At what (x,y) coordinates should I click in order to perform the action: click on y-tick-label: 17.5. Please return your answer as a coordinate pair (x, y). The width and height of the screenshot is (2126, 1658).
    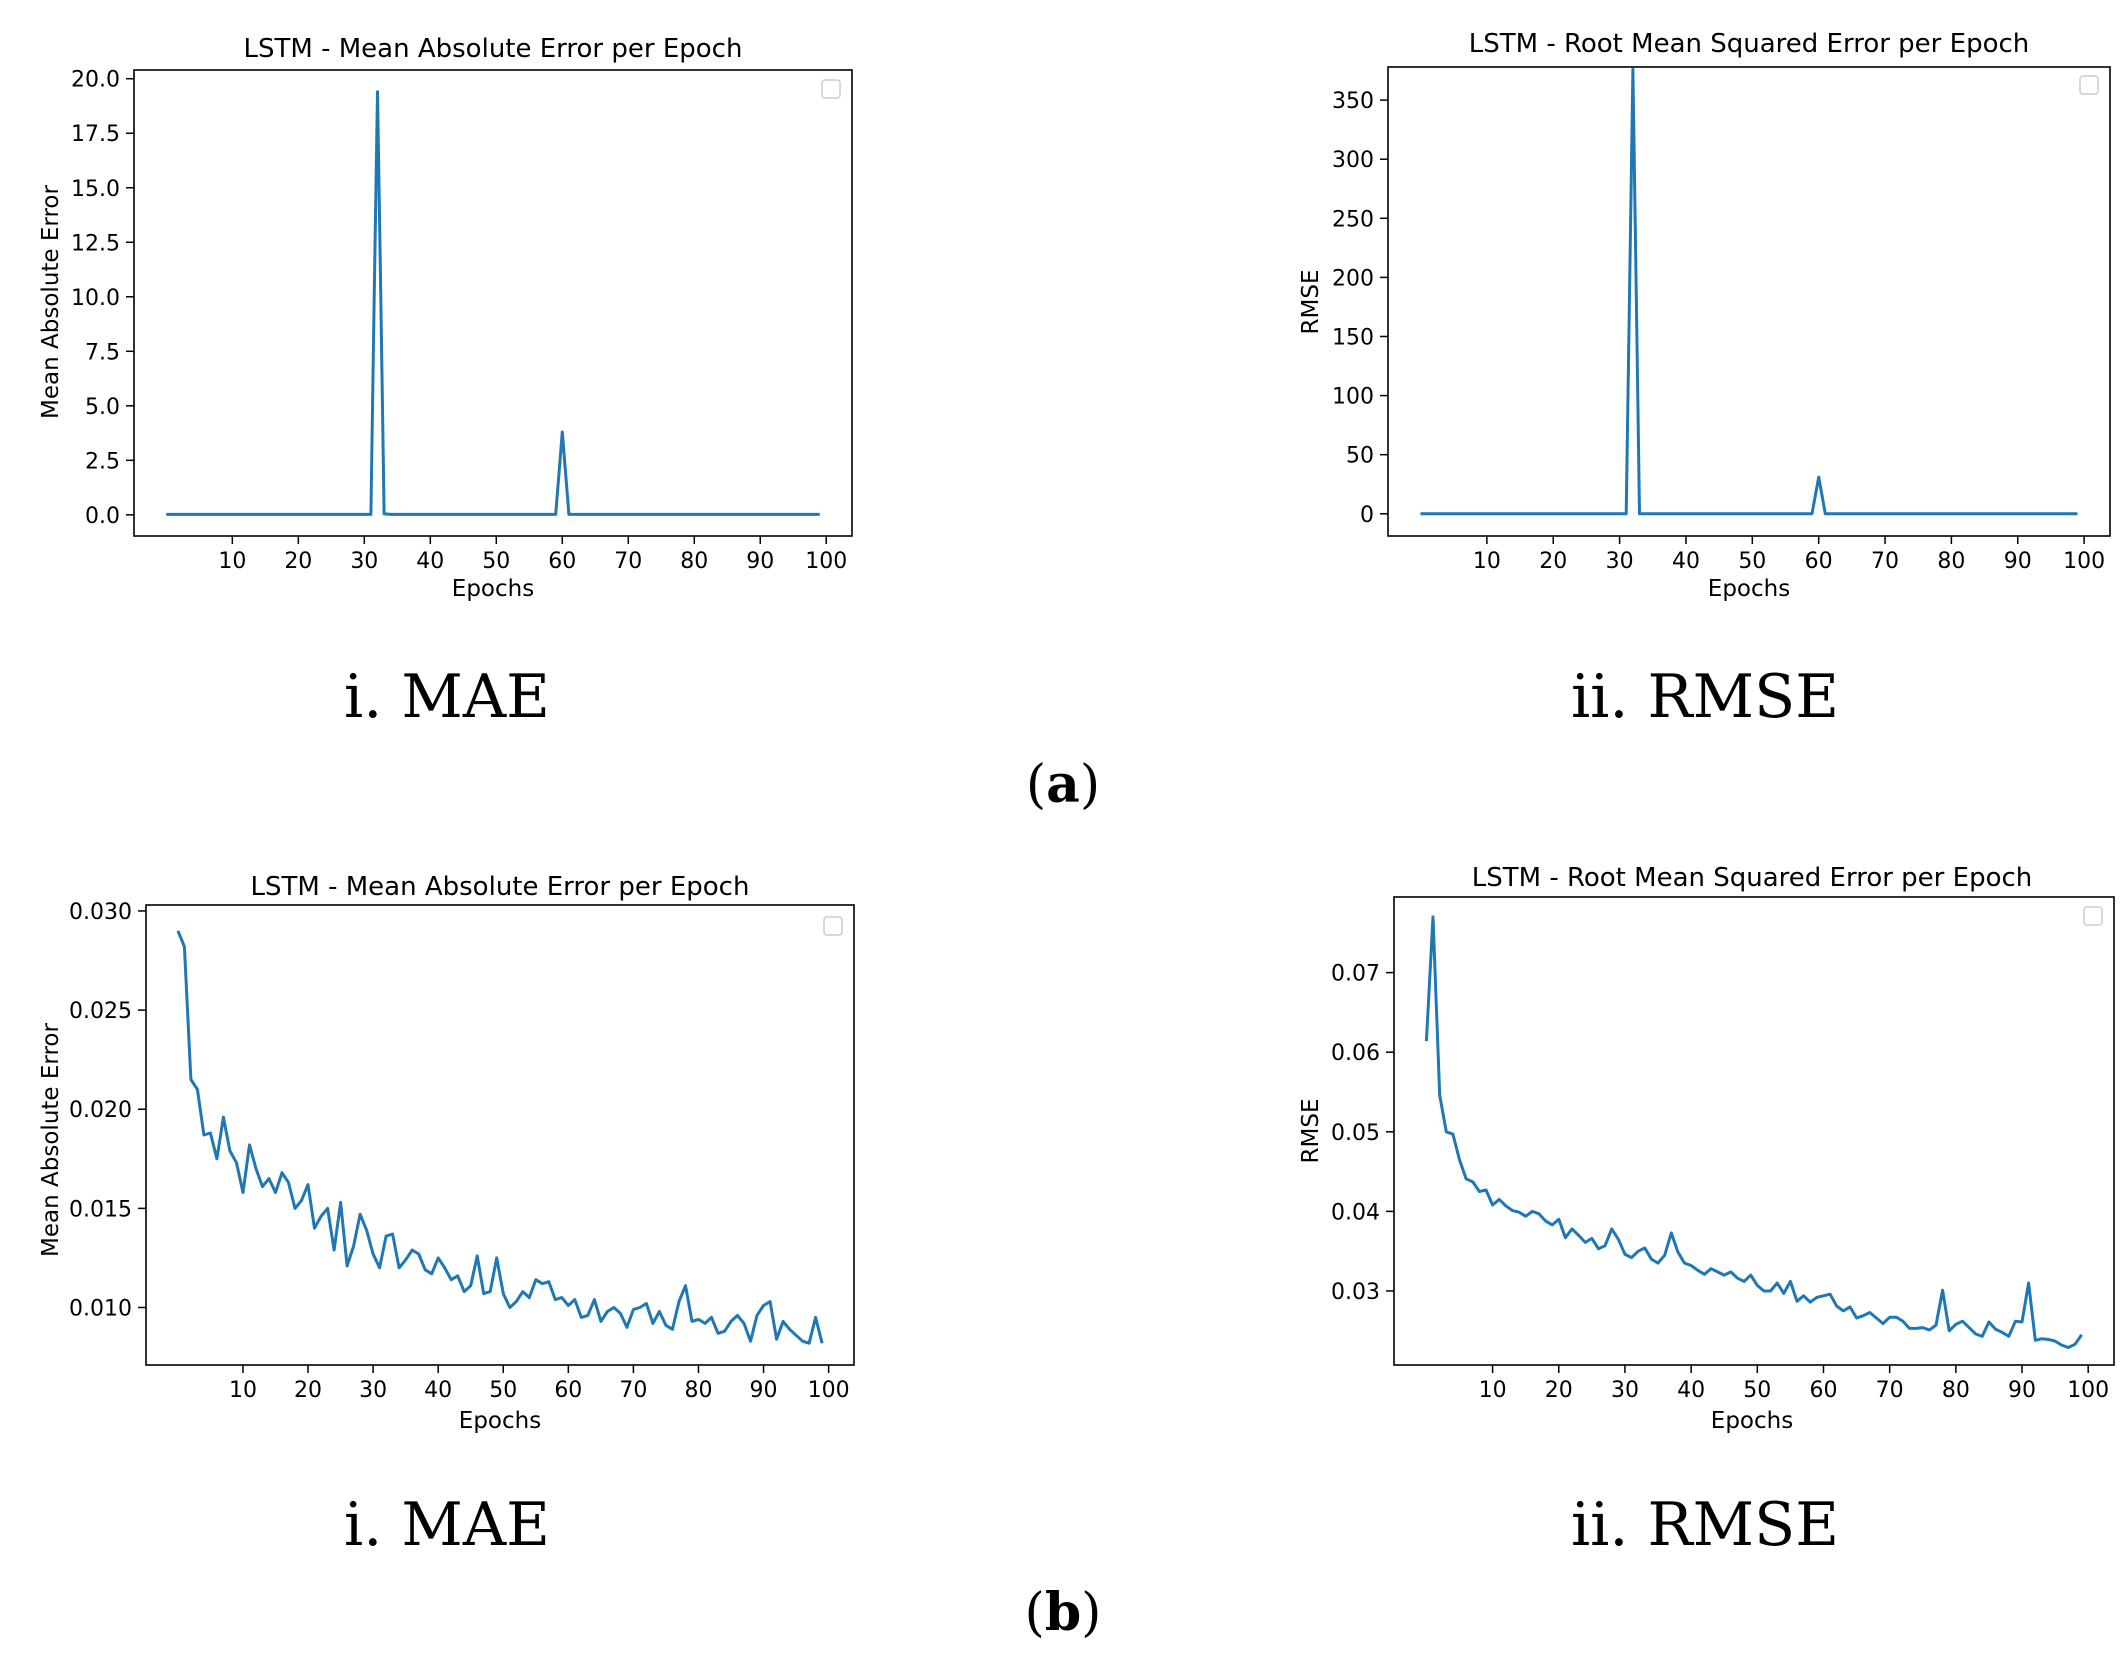
    Looking at the image, I should click on (95, 134).